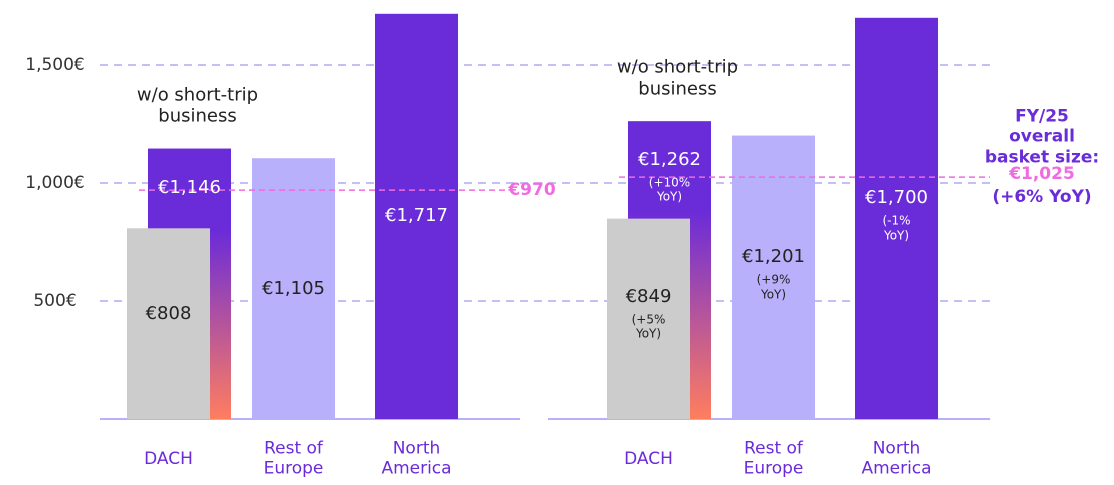 The height and width of the screenshot is (485, 1114). I want to click on reference-label: €1,025, so click(1042, 173).